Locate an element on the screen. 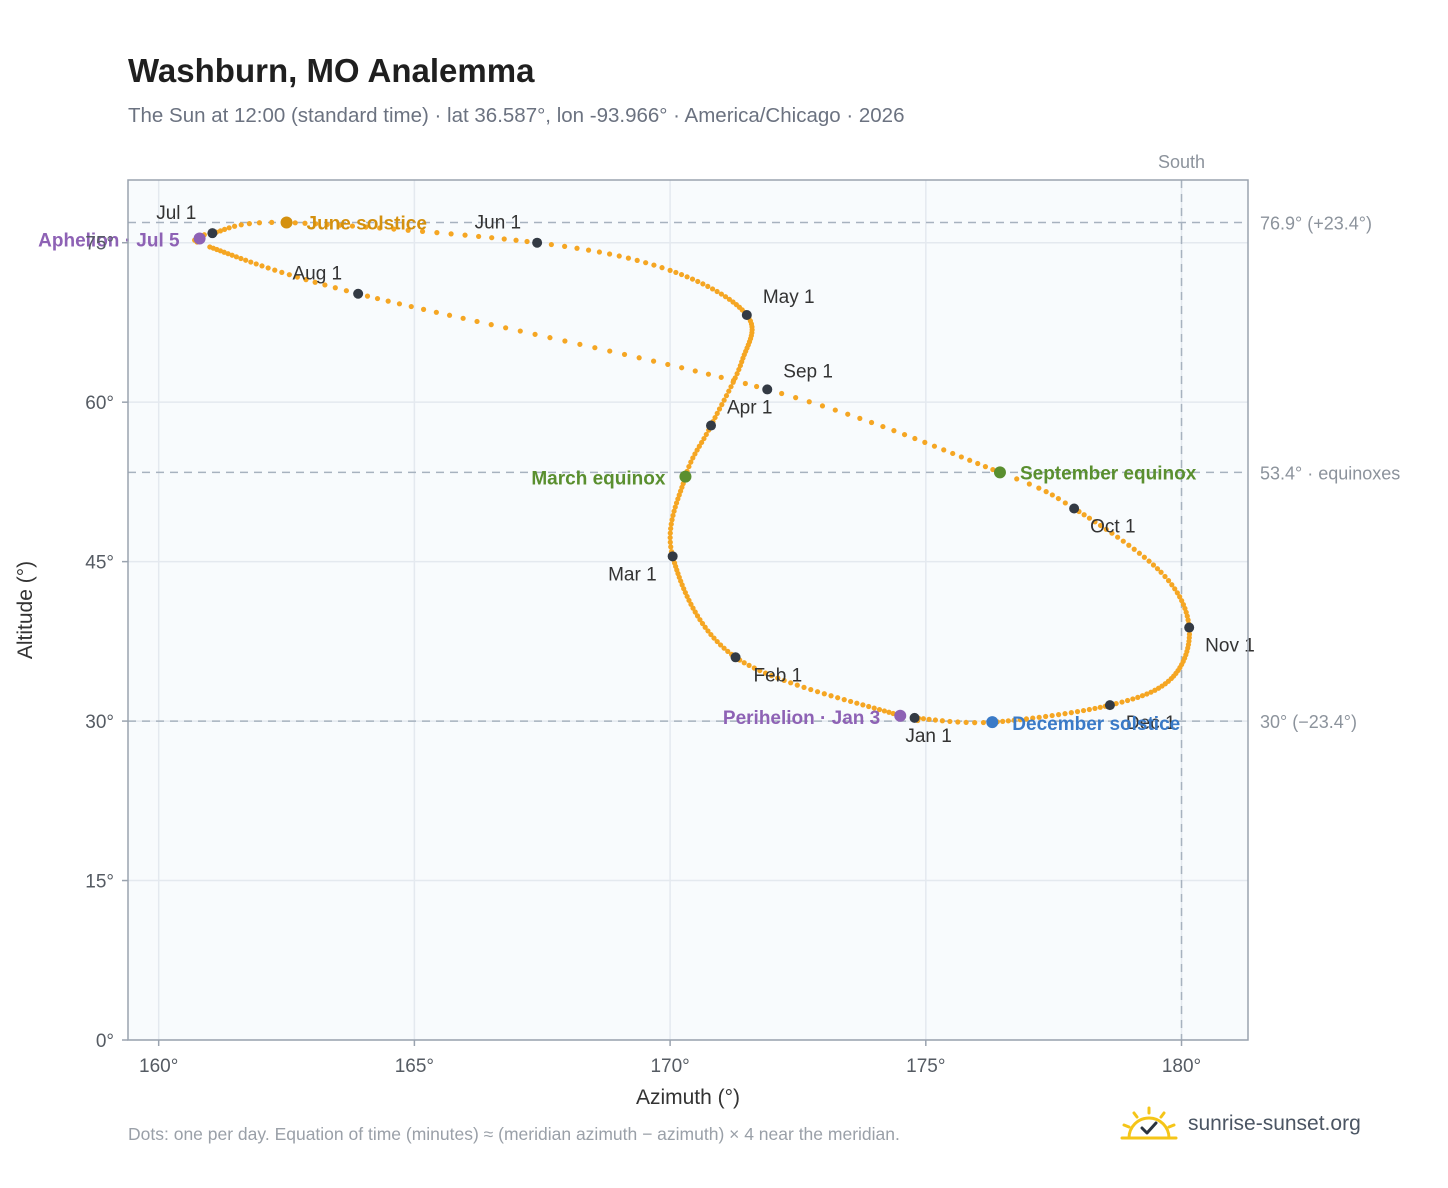 The height and width of the screenshot is (1188, 1448). month-marker-label: Aug 1 is located at coordinates (317, 274).